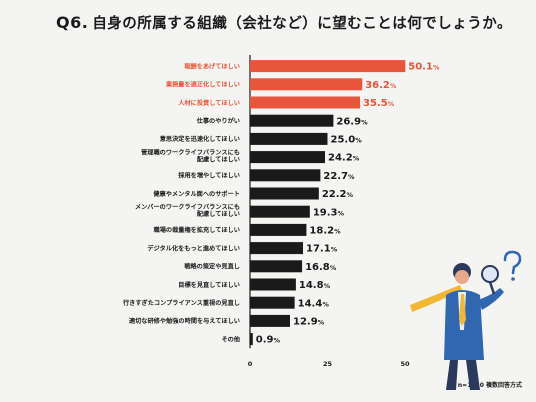 This screenshot has width=536, height=402. Describe the element at coordinates (462, 310) in the screenshot. I see `person-tie` at that location.